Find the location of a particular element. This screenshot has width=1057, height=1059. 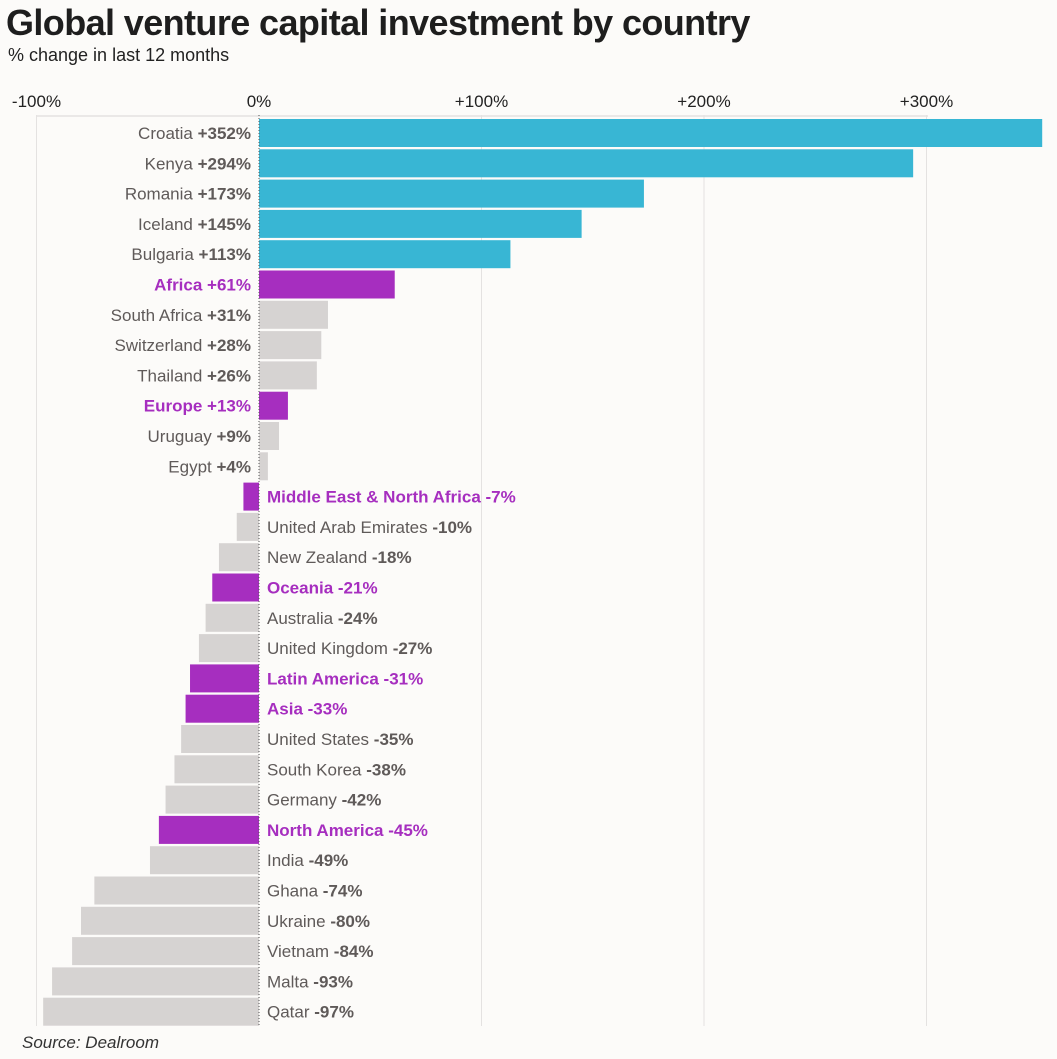

bar-europe is located at coordinates (273, 405).